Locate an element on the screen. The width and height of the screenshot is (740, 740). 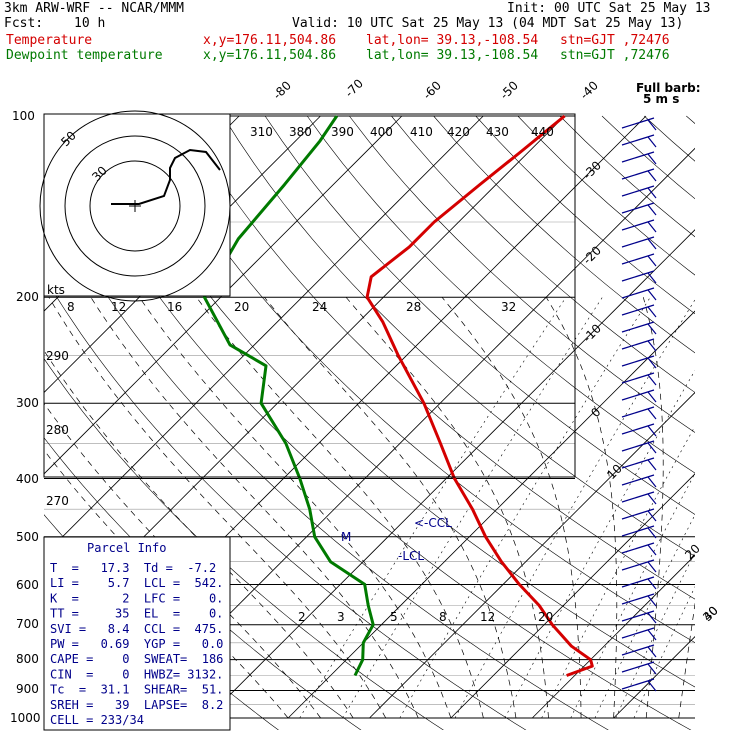
hodograph-ring is located at coordinates (135, 206).